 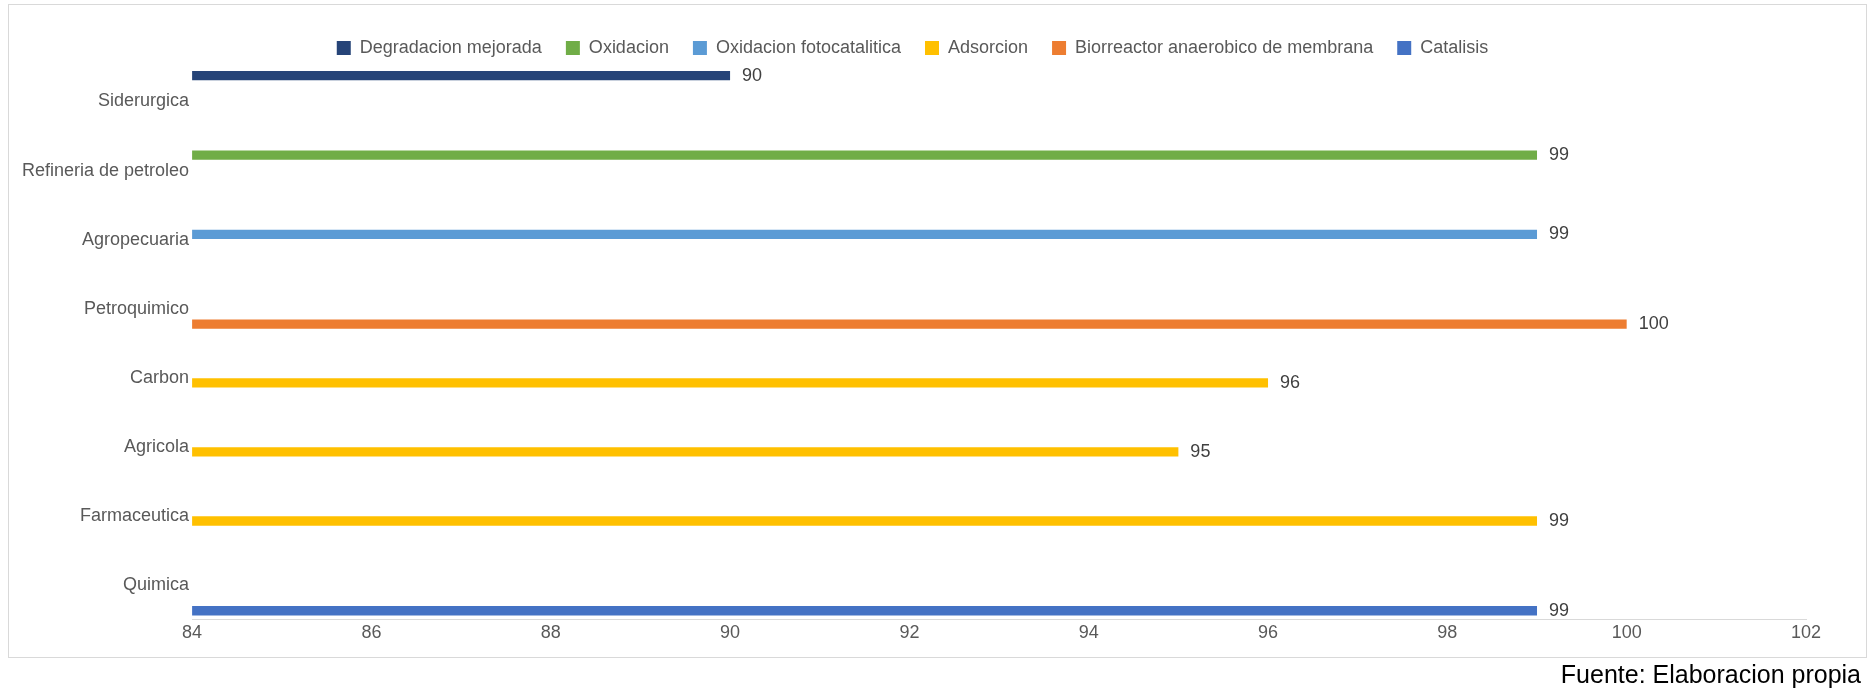 What do you see at coordinates (808, 46) in the screenshot?
I see `legend-label: Oxidacion fotocatalitica` at bounding box center [808, 46].